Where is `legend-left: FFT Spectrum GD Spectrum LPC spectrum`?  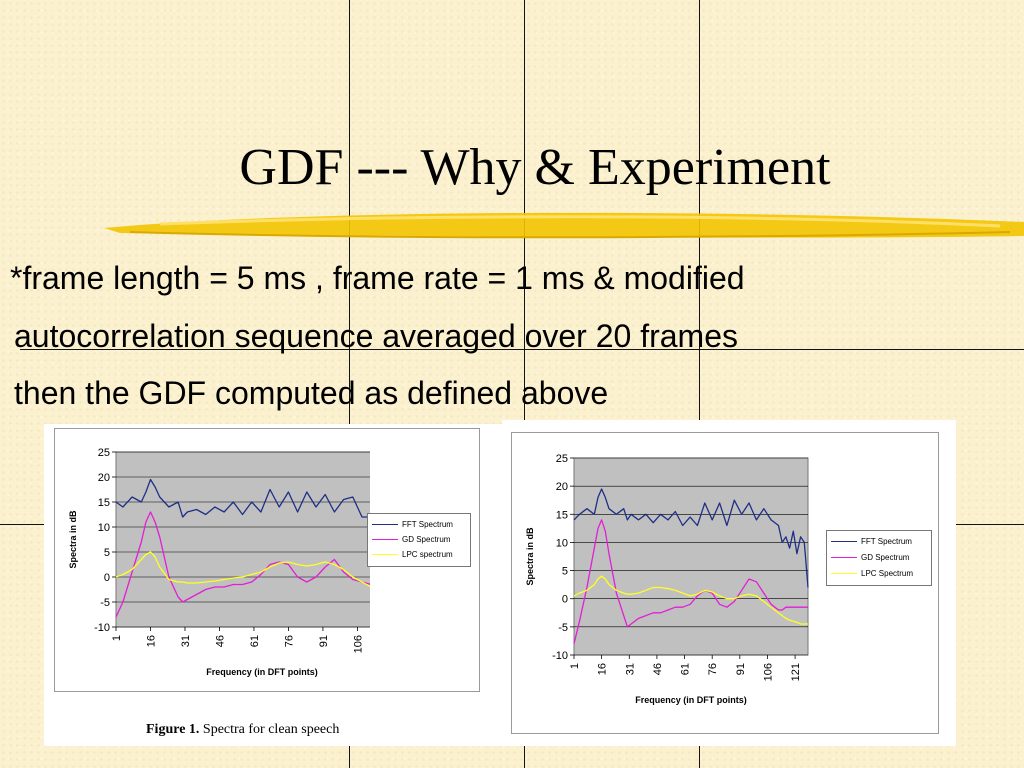
legend-left: FFT Spectrum GD Spectrum LPC spectrum is located at coordinates (419, 540).